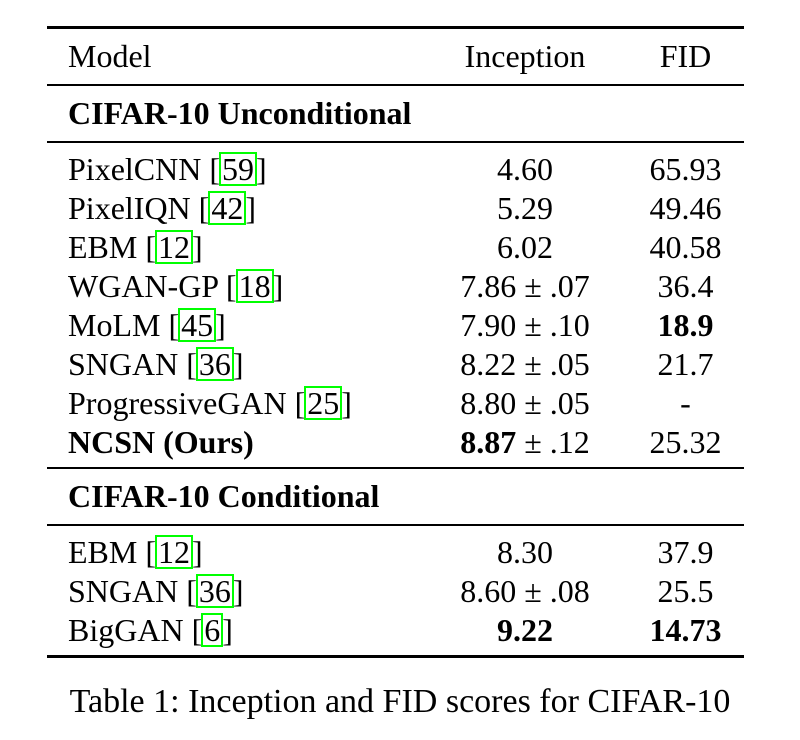 This screenshot has width=800, height=740. What do you see at coordinates (685, 208) in the screenshot?
I see `fid-value: 49.46` at bounding box center [685, 208].